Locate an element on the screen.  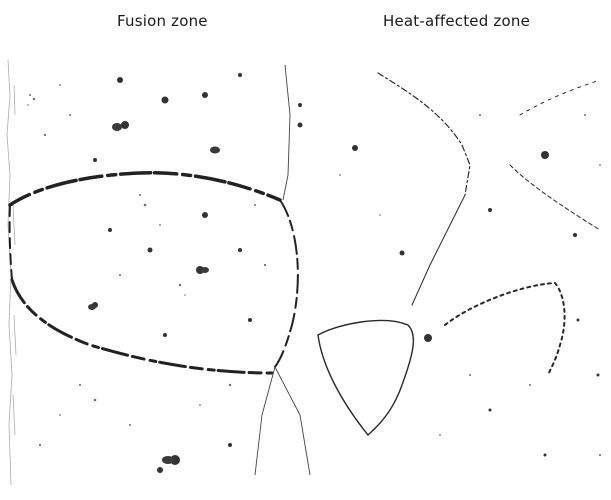
dark-blotches is located at coordinates (154, 293).